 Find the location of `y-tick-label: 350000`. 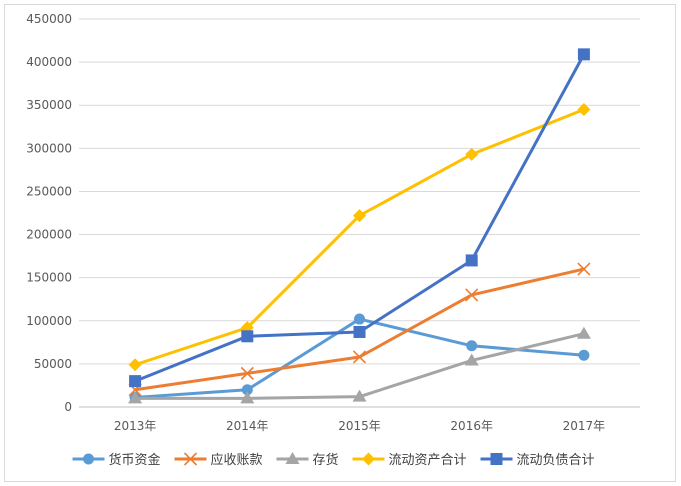

y-tick-label: 350000 is located at coordinates (49, 105).